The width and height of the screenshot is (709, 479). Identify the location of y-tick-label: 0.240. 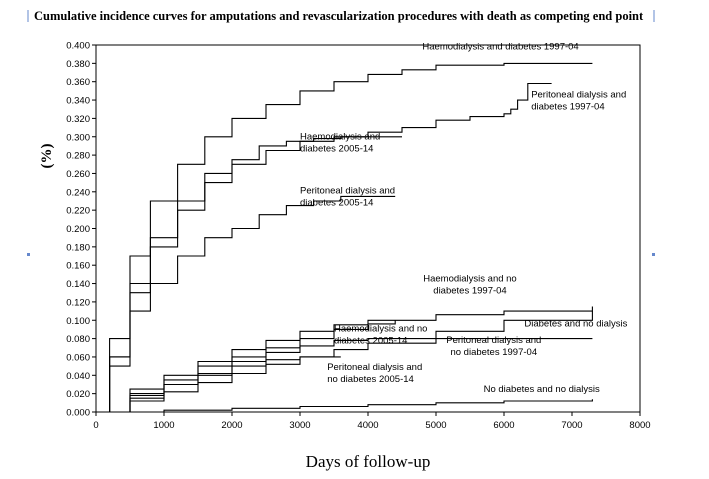
(78, 192).